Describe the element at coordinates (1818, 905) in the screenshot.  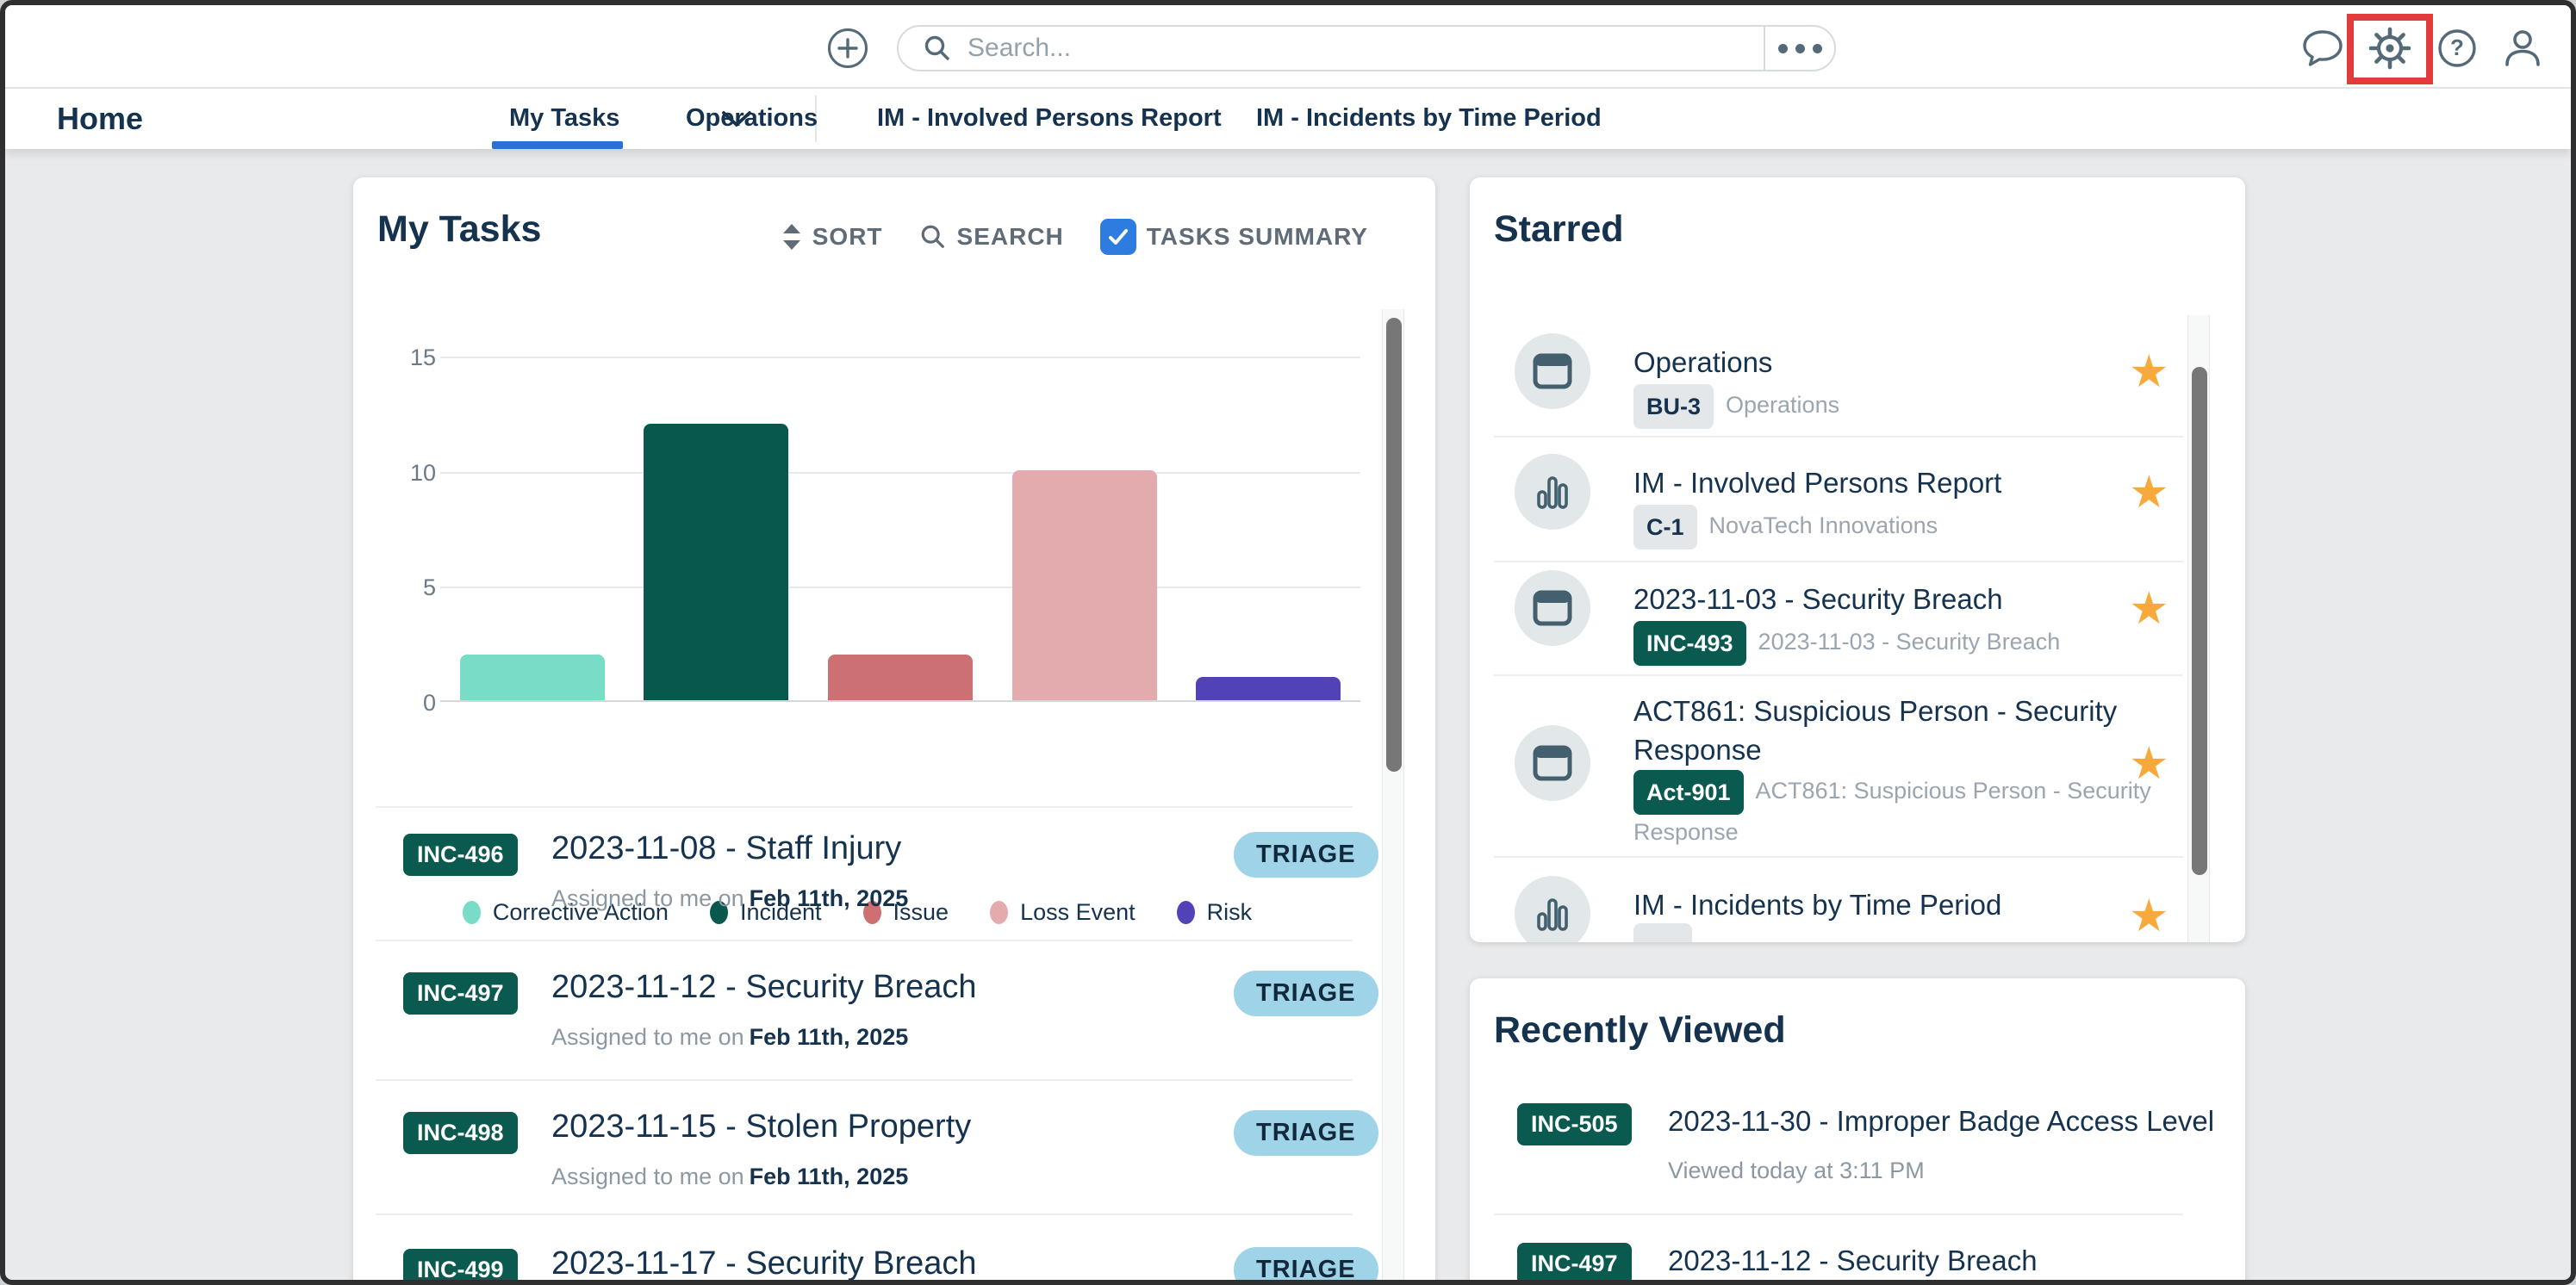
I see `starred-item-title: IM - Incidents by Time Period` at that location.